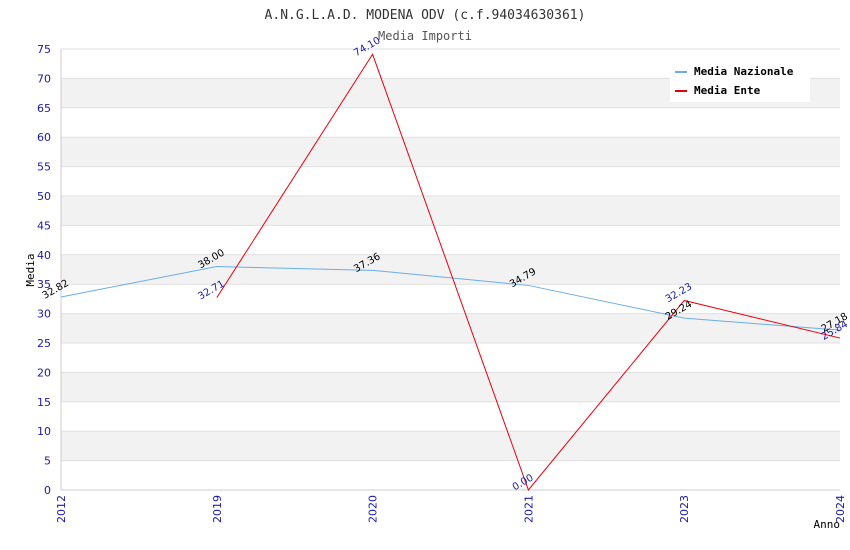 The height and width of the screenshot is (550, 850). I want to click on y-tick-label: 35, so click(44, 284).